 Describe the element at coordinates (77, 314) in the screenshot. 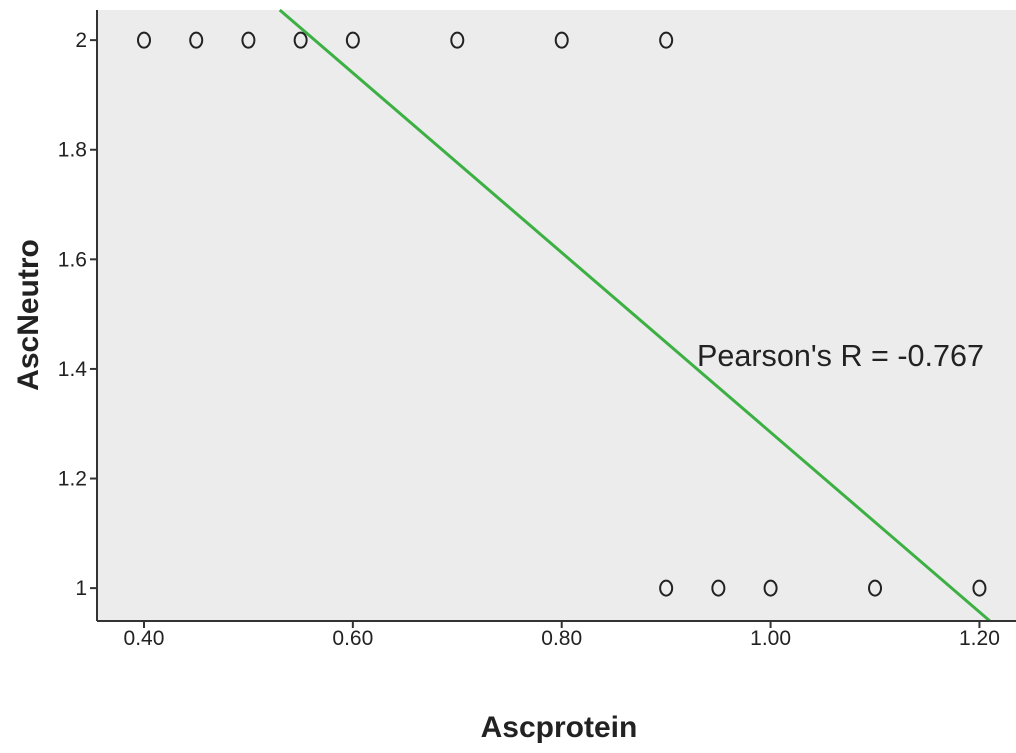

I see `y-ticks: 1 1.2 1.4 1.6 1.8 2` at that location.